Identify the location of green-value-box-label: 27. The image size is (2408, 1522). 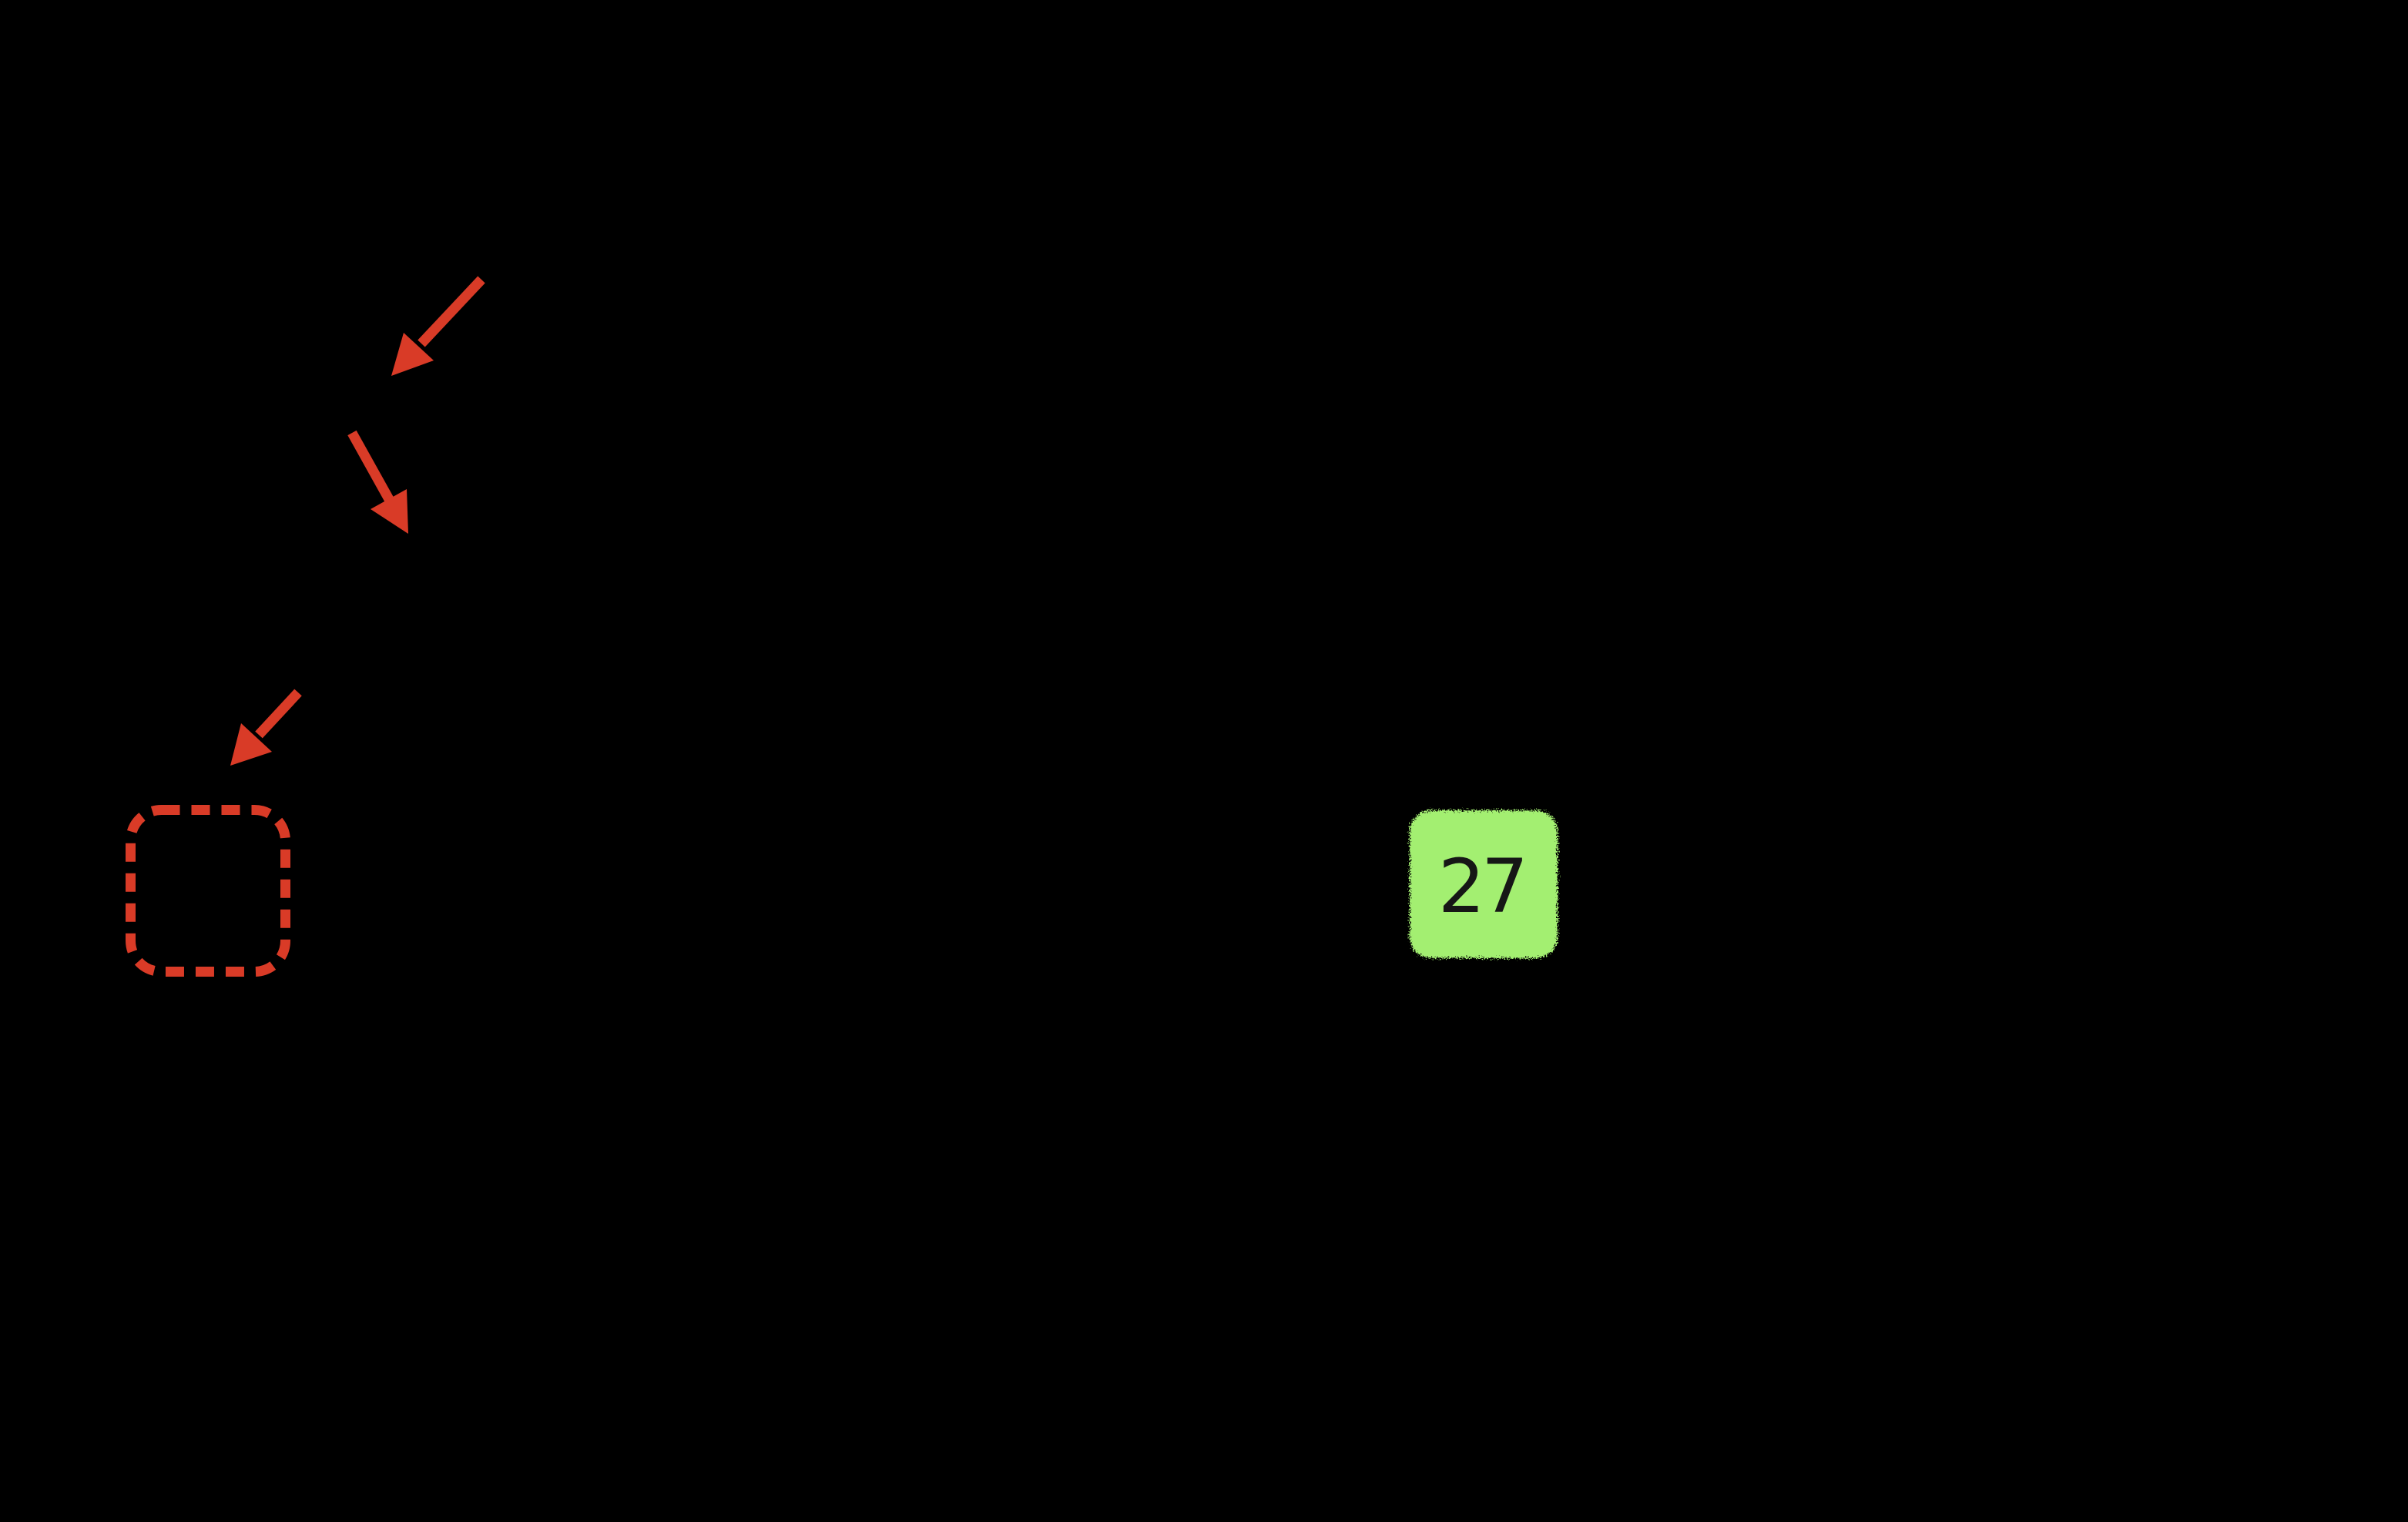
(1481, 887).